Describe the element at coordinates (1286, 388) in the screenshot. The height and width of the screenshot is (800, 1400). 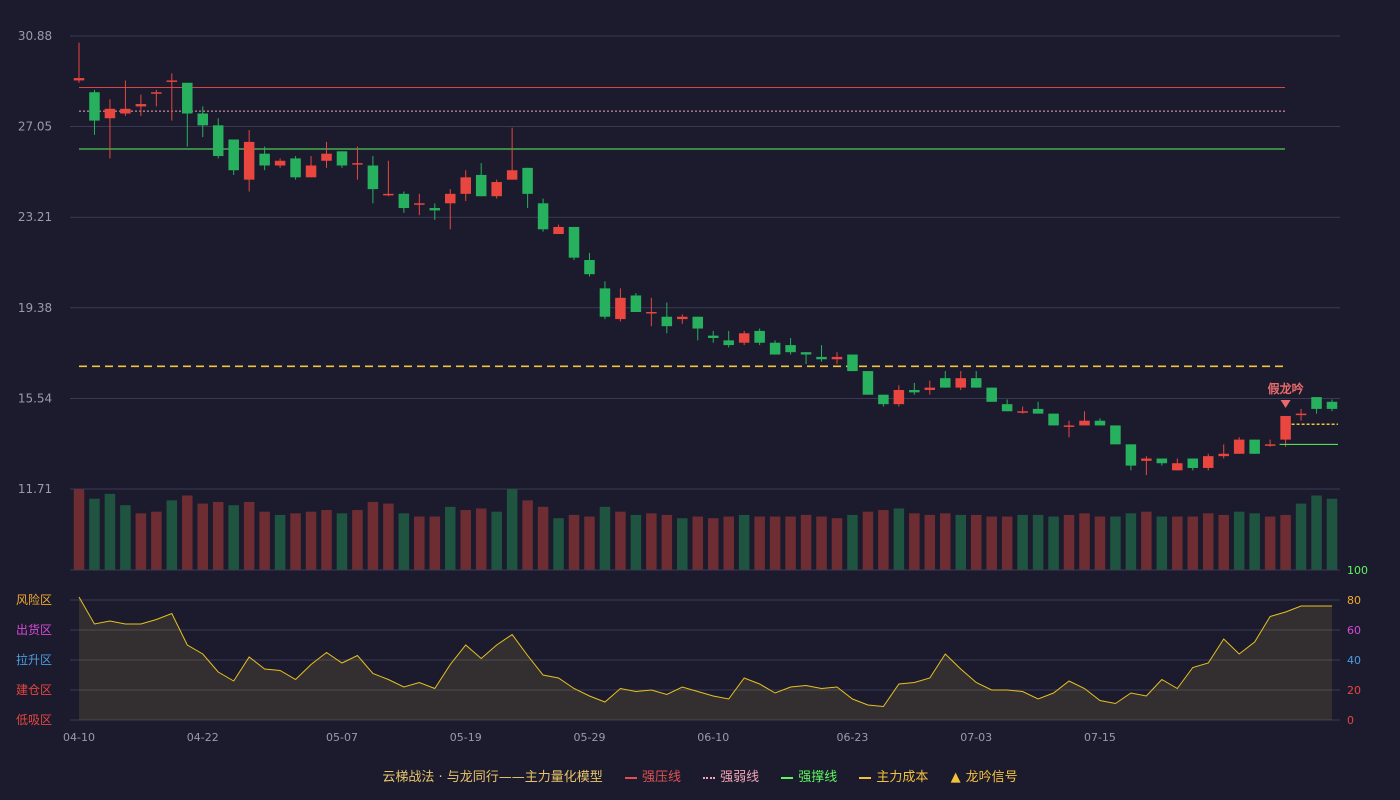
I see `signal-label: 假龙吟` at that location.